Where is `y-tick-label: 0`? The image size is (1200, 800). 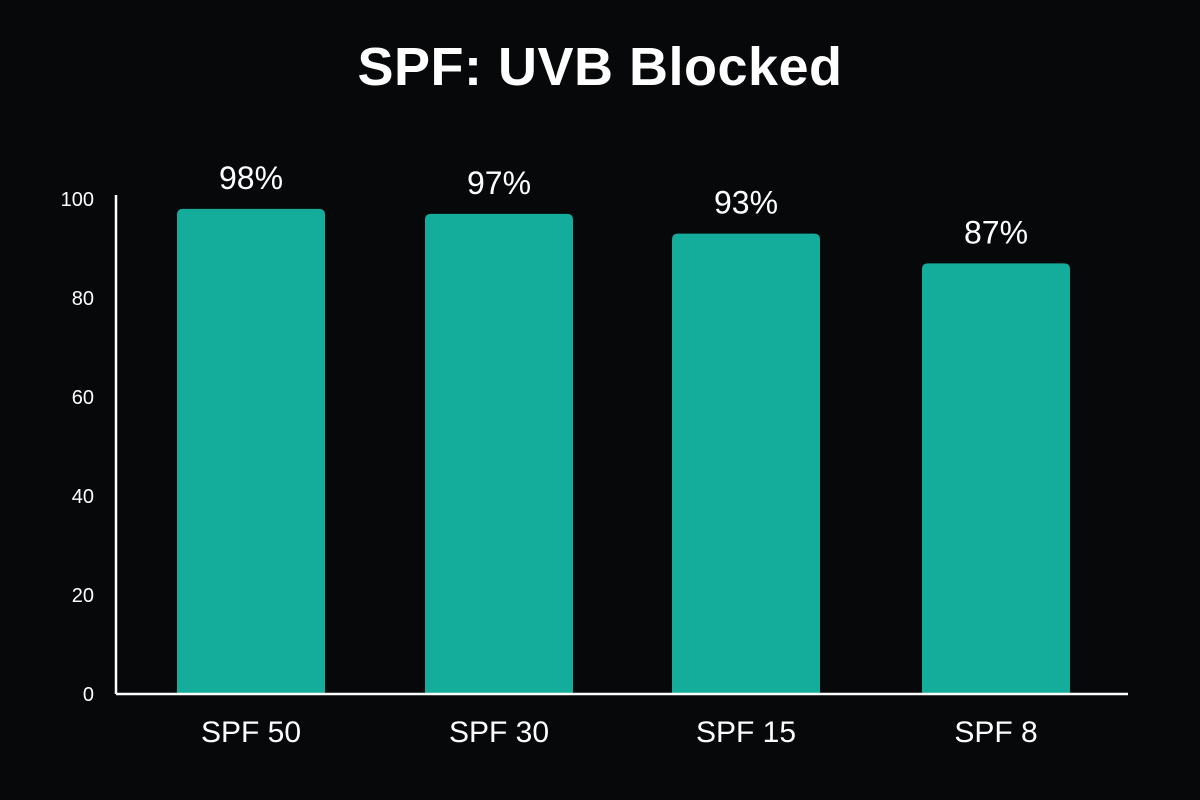
y-tick-label: 0 is located at coordinates (88, 695).